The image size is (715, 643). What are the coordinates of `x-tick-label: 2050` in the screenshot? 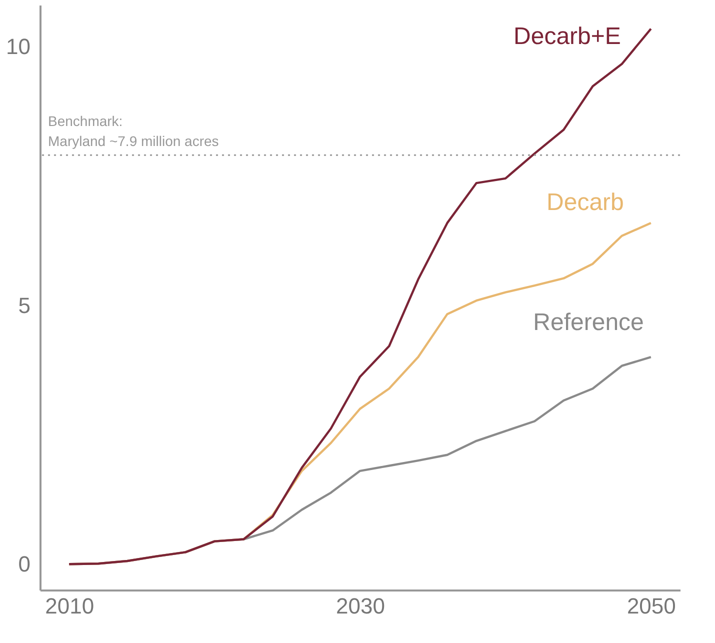 It's located at (651, 606).